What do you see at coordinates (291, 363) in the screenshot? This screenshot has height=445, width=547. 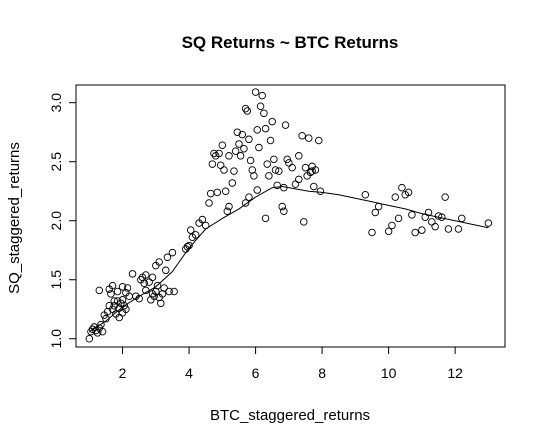 I see `x-axis: 2 4 6 8 10 12` at bounding box center [291, 363].